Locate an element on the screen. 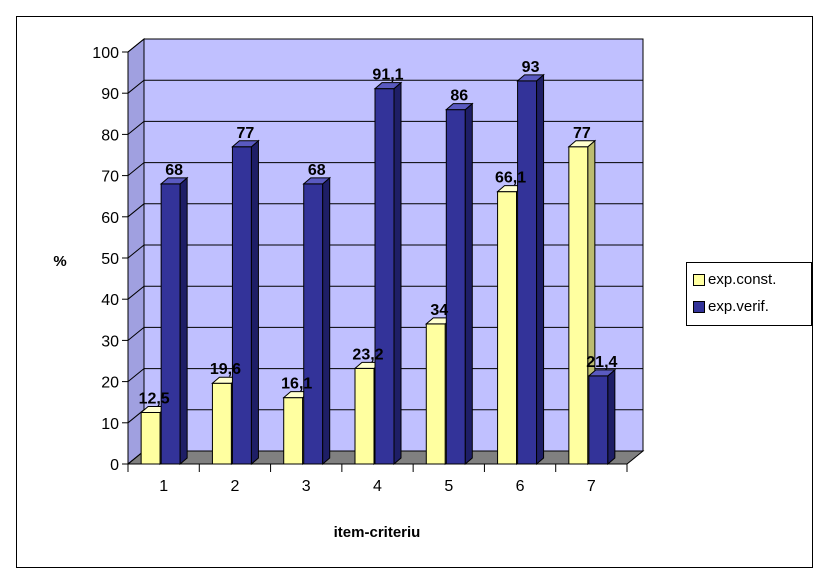  y-tick-label: 90 is located at coordinates (110, 94).